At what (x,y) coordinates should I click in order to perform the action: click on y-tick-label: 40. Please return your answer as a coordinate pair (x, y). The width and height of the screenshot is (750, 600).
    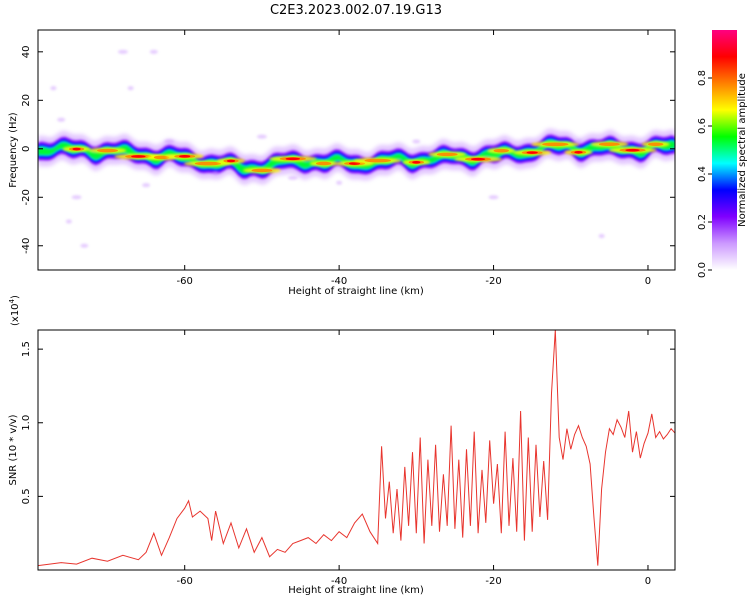
    Looking at the image, I should click on (26, 51).